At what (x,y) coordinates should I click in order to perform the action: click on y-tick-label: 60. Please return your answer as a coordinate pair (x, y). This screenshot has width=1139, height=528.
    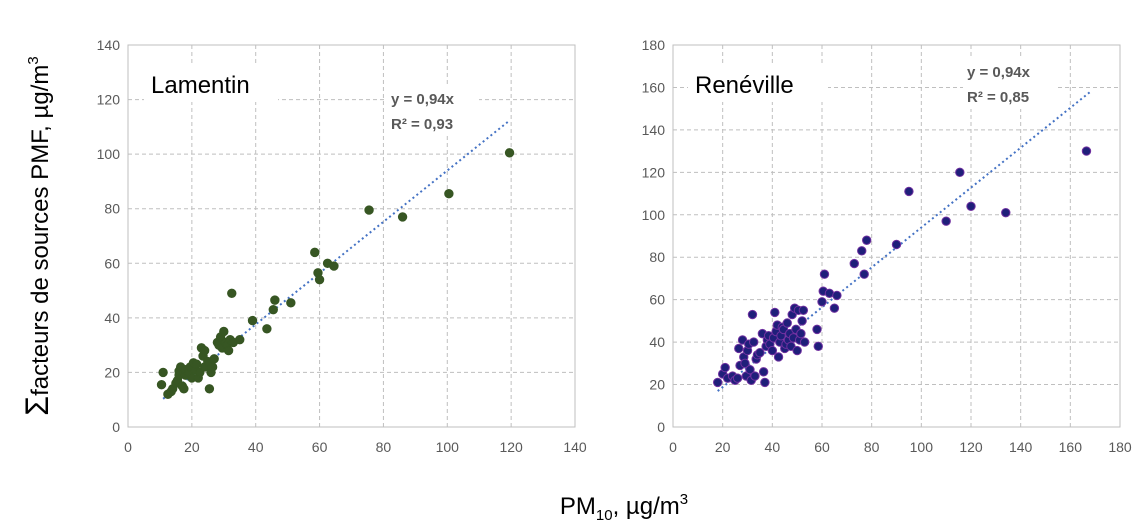
    Looking at the image, I should click on (657, 300).